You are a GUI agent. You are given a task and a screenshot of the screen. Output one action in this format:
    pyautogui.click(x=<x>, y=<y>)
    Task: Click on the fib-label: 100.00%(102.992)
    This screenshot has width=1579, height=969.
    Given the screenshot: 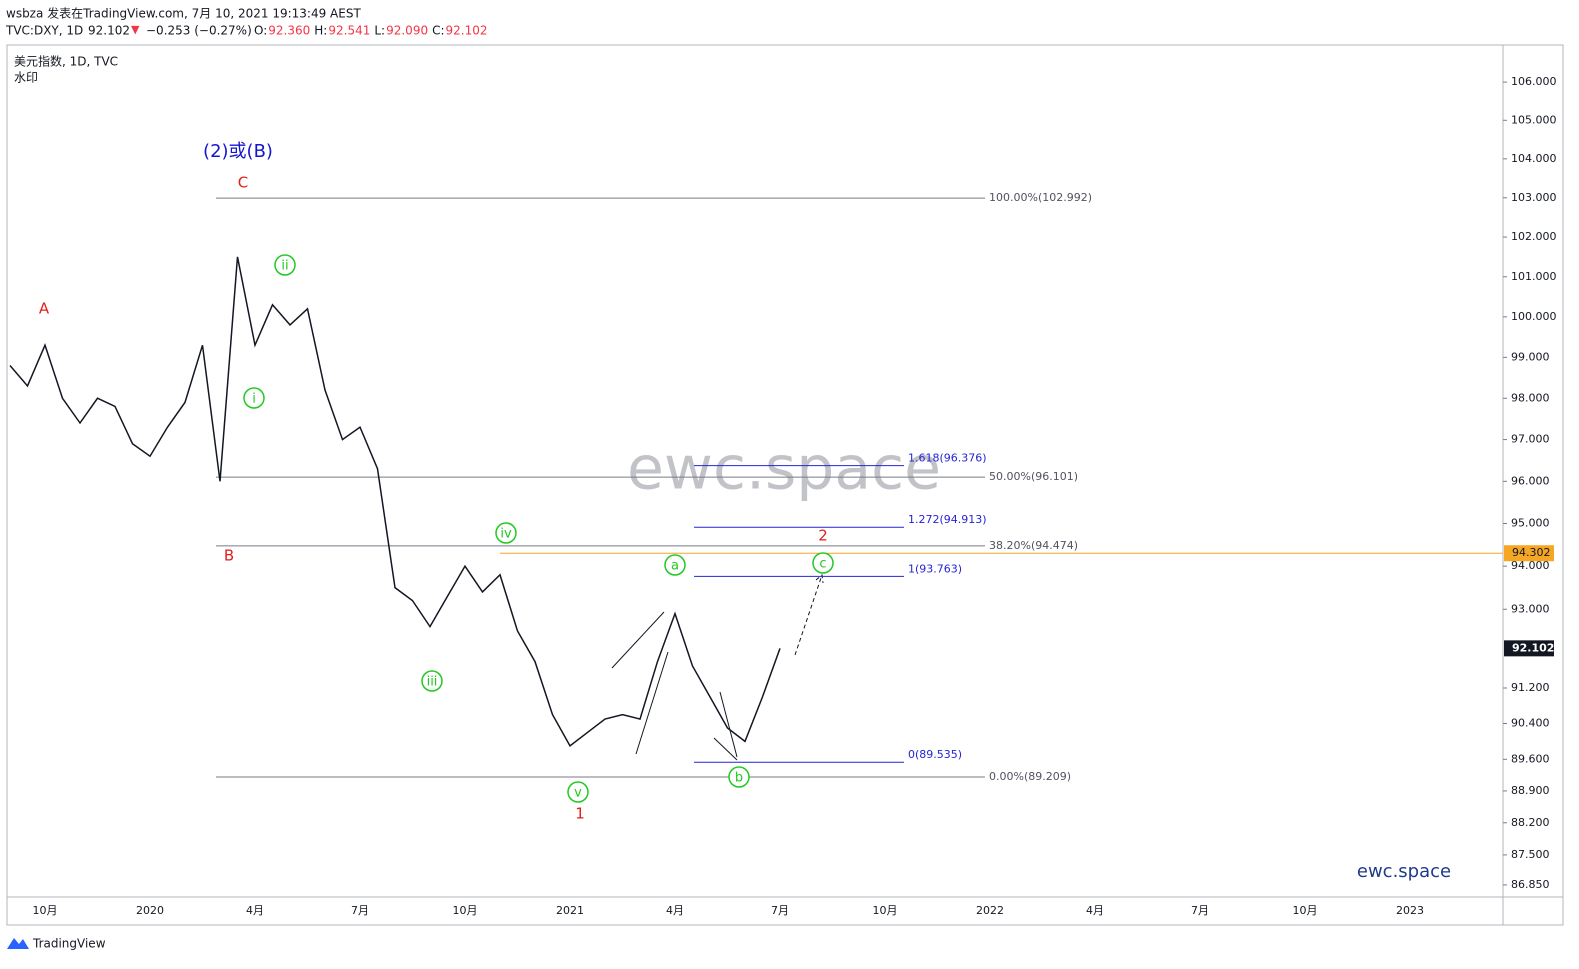 What is the action you would take?
    pyautogui.click(x=1040, y=197)
    